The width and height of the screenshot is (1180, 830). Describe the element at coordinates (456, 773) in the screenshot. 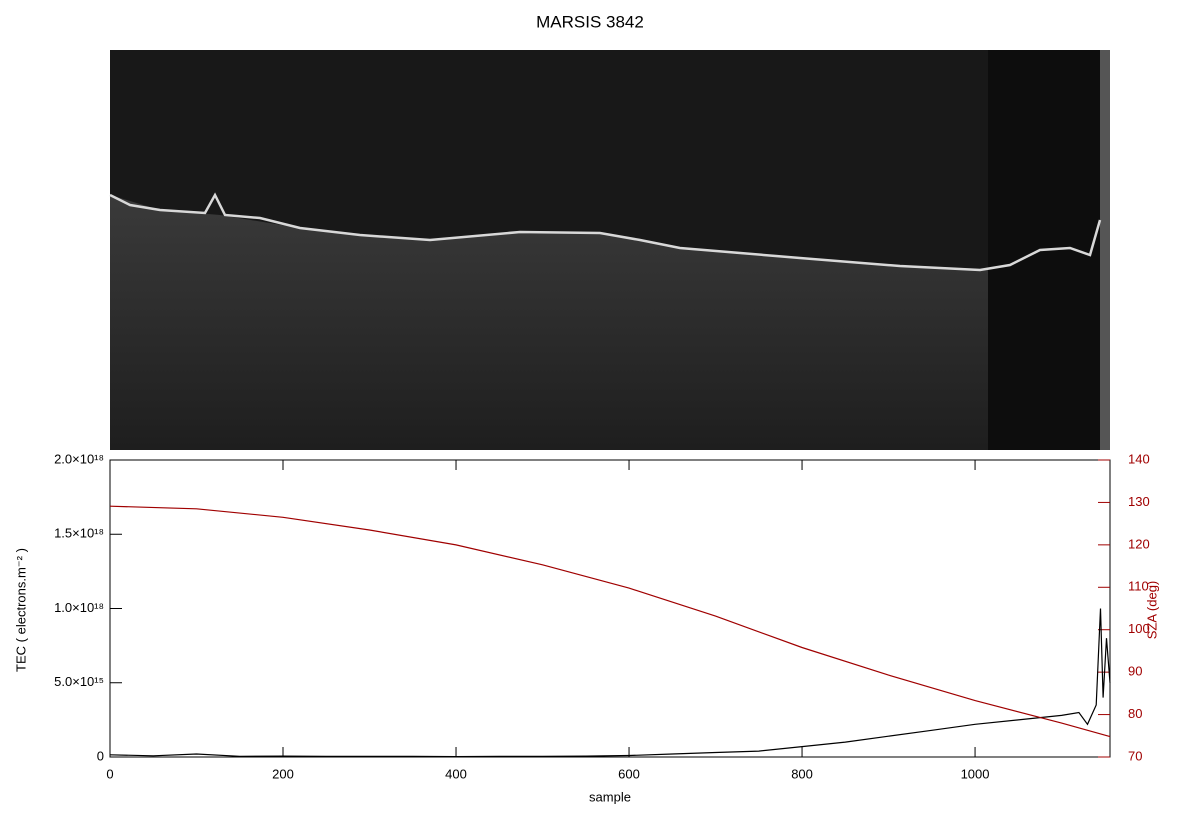

I see `x-tick-label: 400` at that location.